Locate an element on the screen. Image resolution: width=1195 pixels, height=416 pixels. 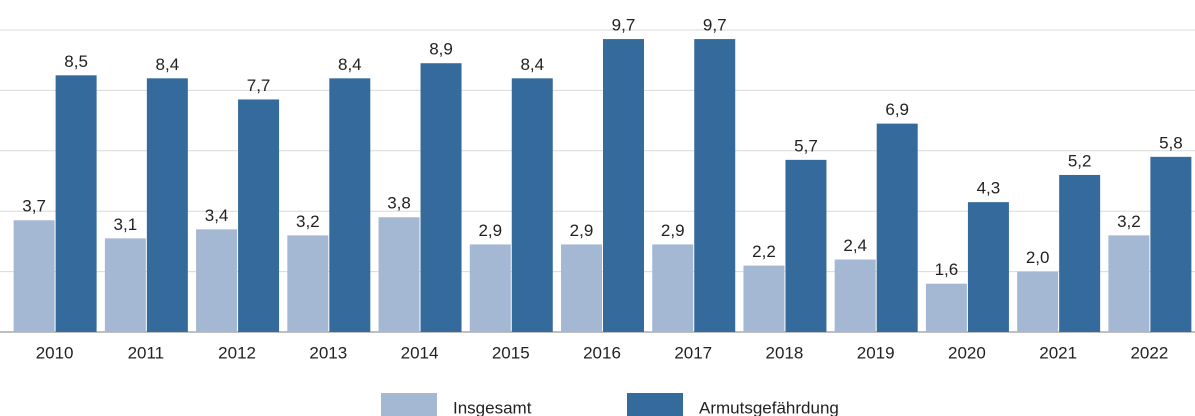
value-label: 2,2 is located at coordinates (764, 251).